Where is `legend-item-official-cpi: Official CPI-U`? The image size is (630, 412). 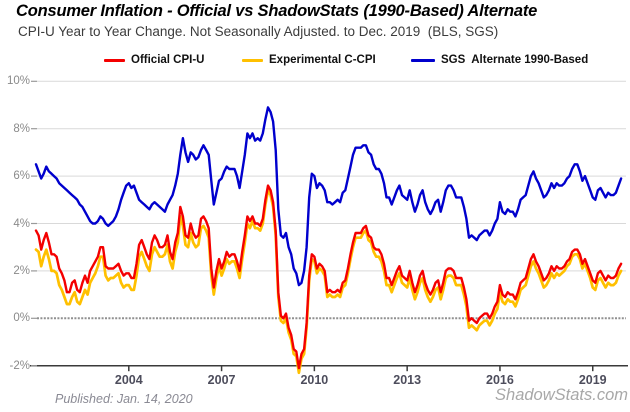
legend-item-official-cpi: Official CPI-U is located at coordinates (154, 60).